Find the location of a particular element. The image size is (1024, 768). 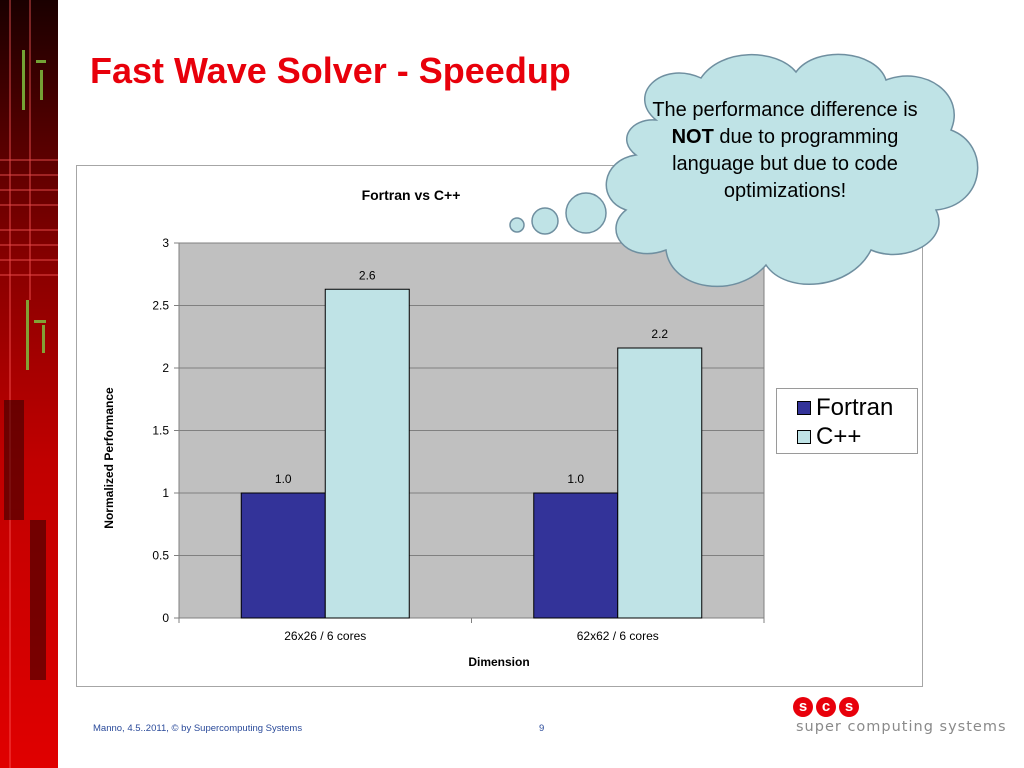

legend-swatch-fortran is located at coordinates (804, 407).